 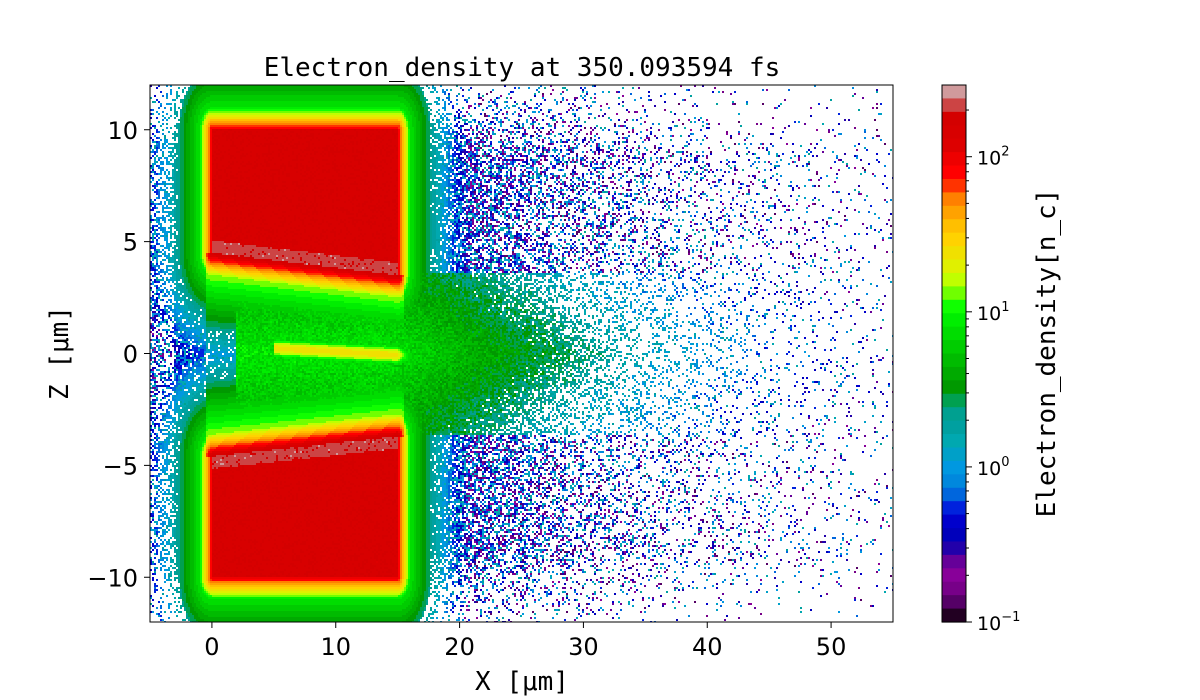 What do you see at coordinates (993, 312) in the screenshot?
I see `colorbar-tick-label: 10¹` at bounding box center [993, 312].